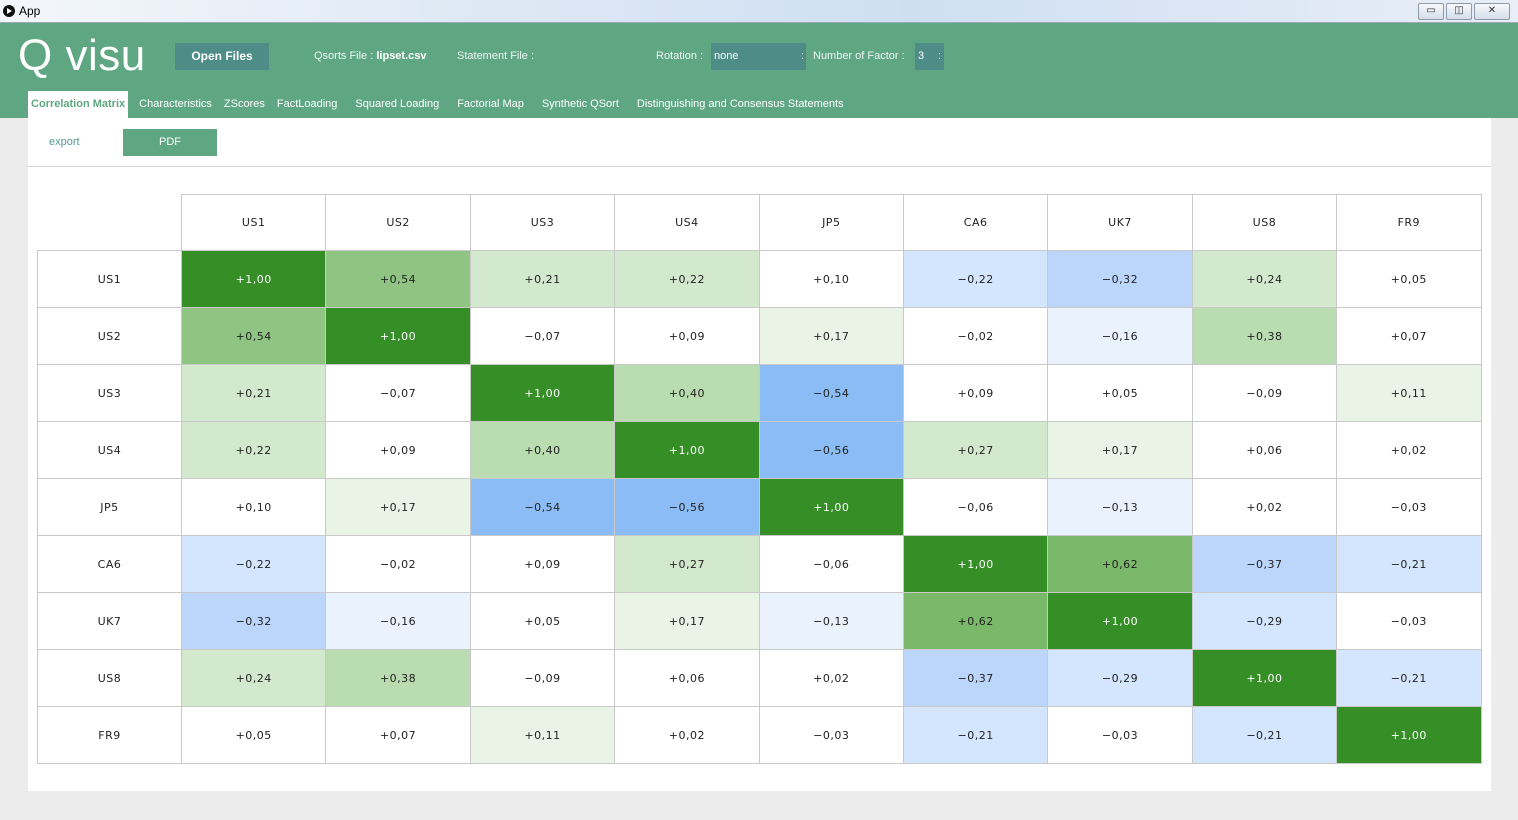  I want to click on statement-file-label: Statement File :, so click(495, 56).